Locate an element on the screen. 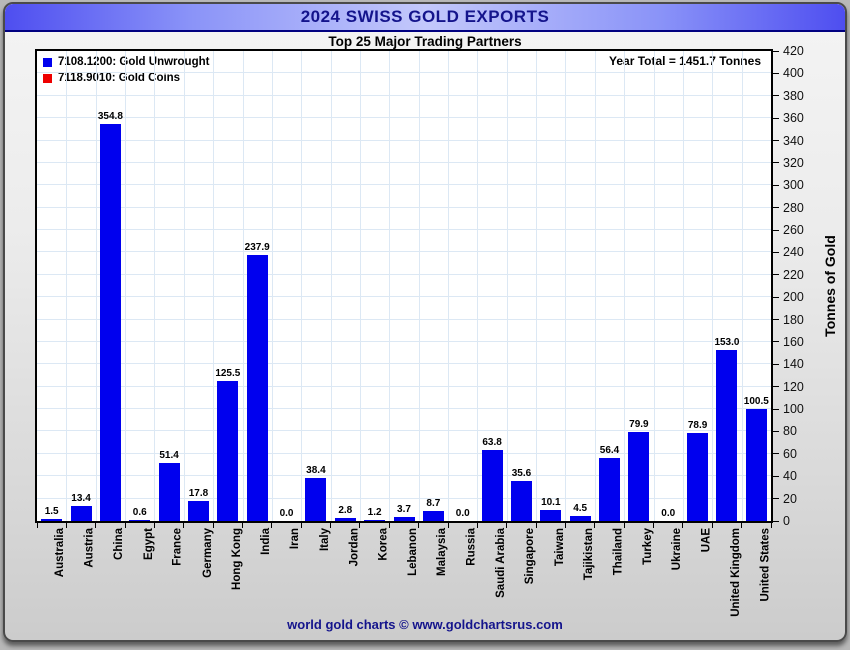 The image size is (850, 650). x-category-label: China is located at coordinates (119, 544).